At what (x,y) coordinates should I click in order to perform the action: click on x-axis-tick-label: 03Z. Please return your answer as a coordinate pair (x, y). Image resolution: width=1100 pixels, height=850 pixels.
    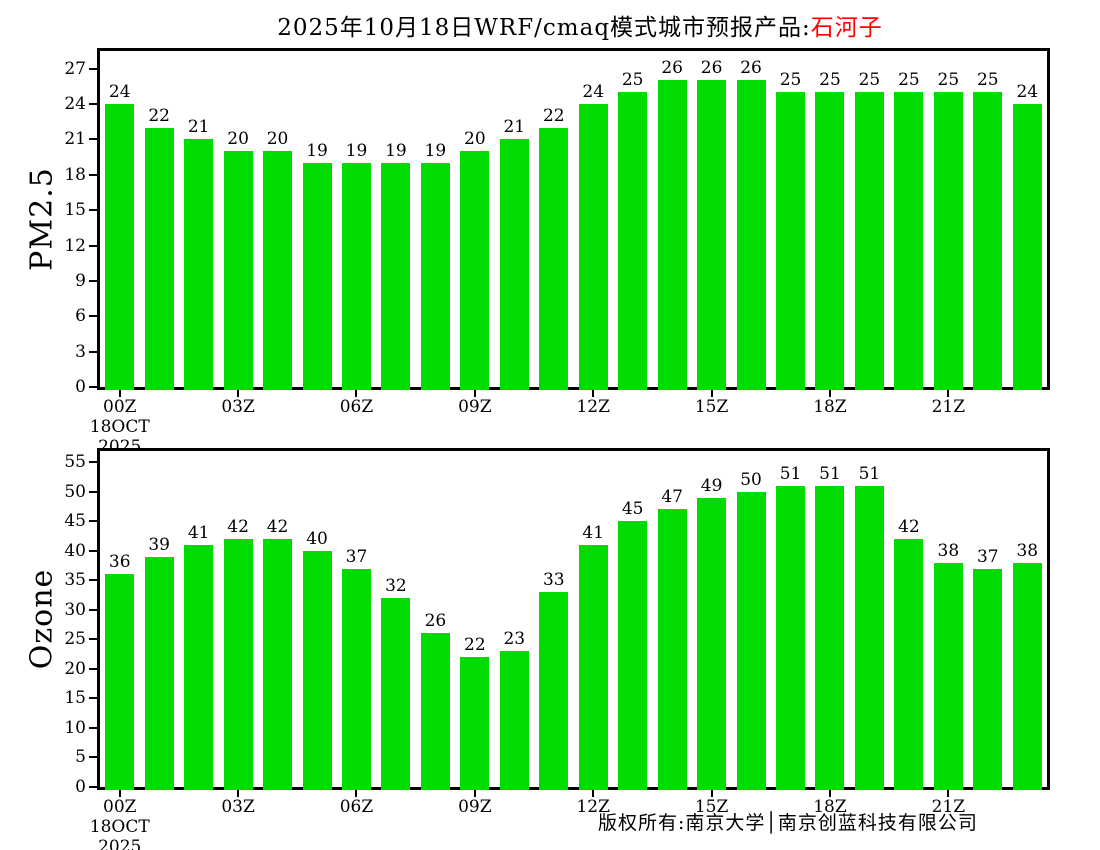
    Looking at the image, I should click on (238, 407).